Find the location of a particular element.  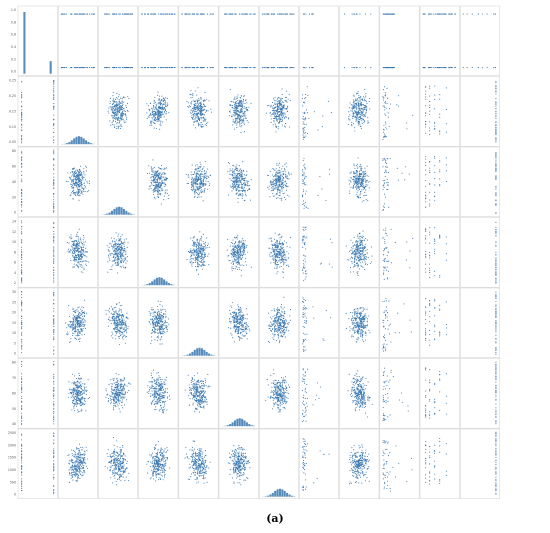

scatter-panel is located at coordinates (240, 111).